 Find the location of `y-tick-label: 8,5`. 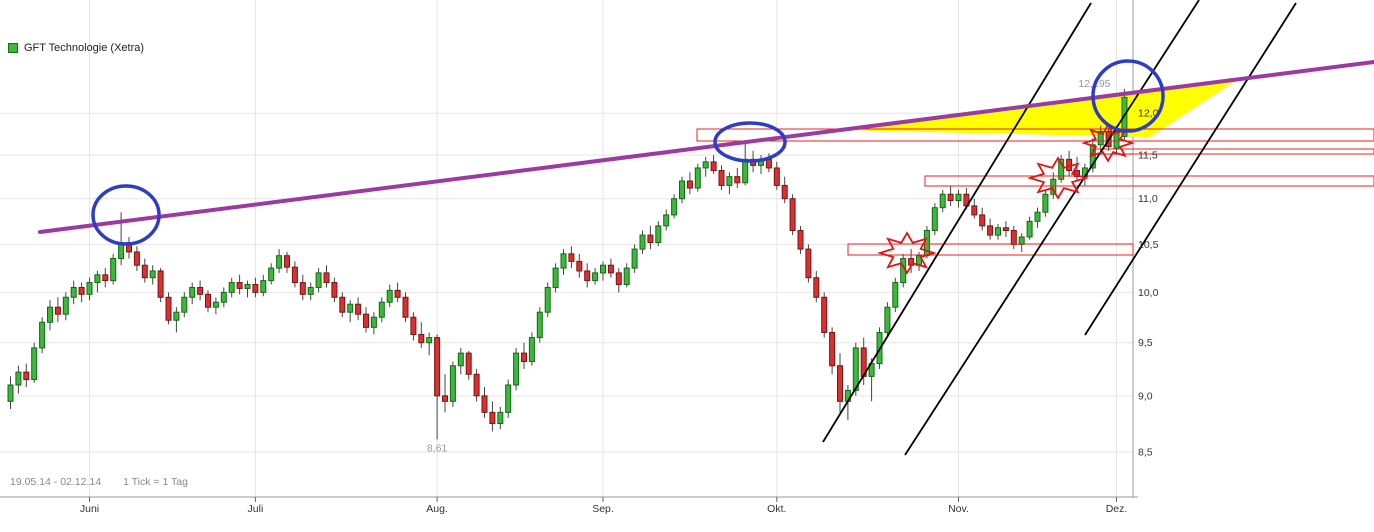

y-tick-label: 8,5 is located at coordinates (1145, 453).